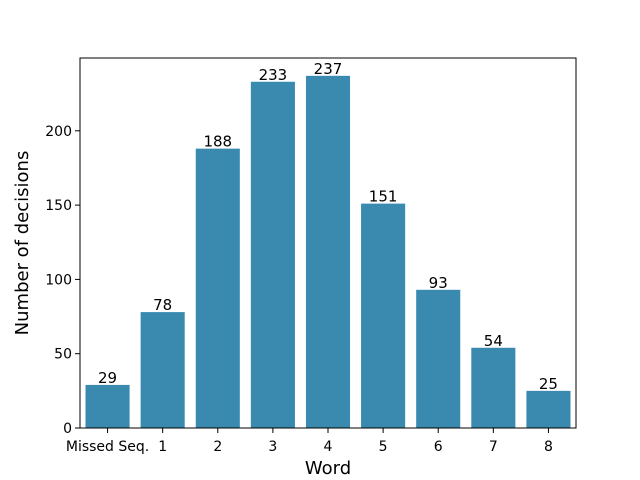 The image size is (640, 480). I want to click on x-tick-label-4: 4, so click(328, 447).